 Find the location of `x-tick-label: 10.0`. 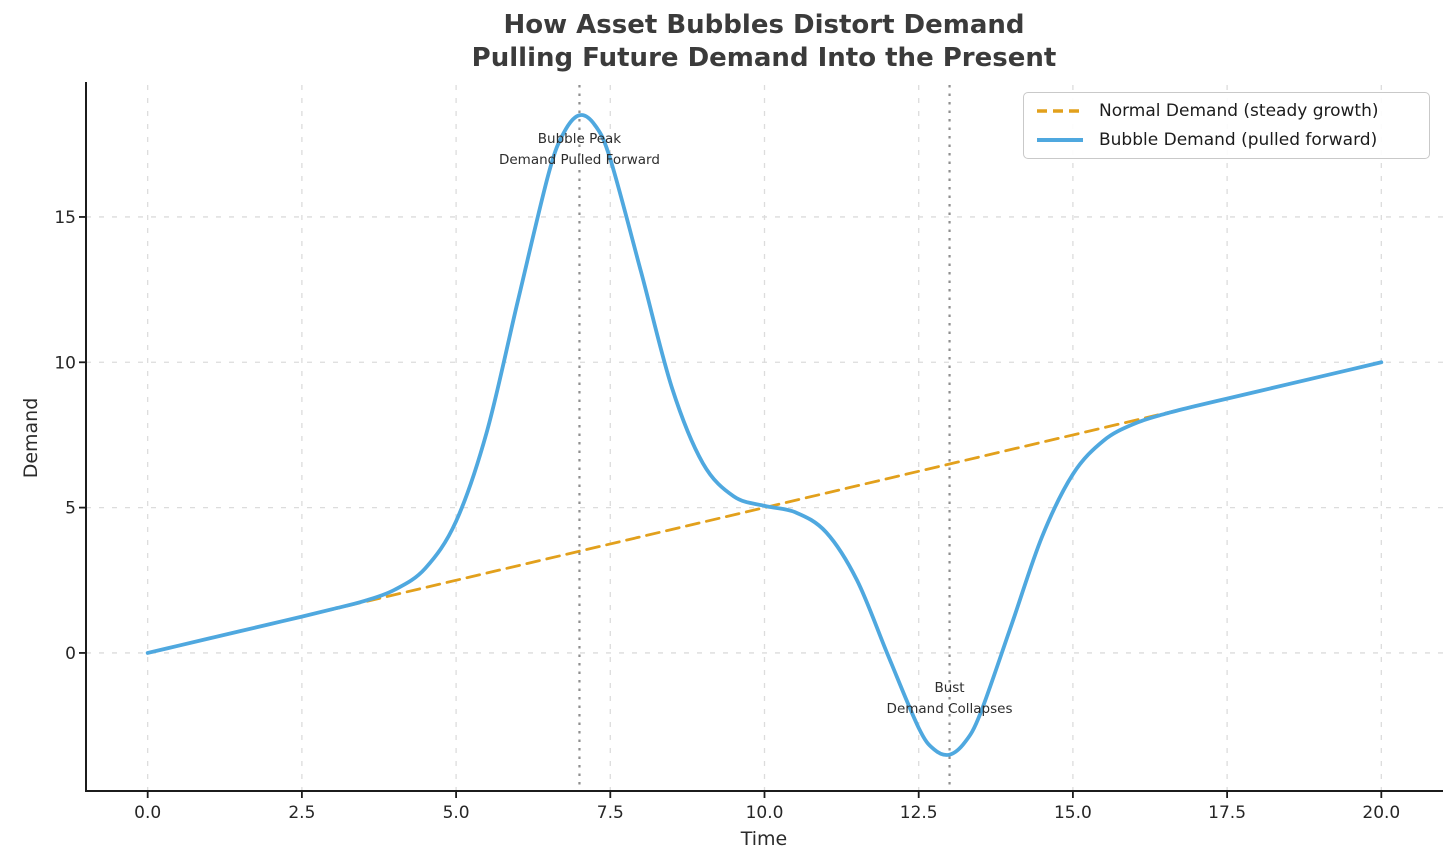

x-tick-label: 10.0 is located at coordinates (765, 813).